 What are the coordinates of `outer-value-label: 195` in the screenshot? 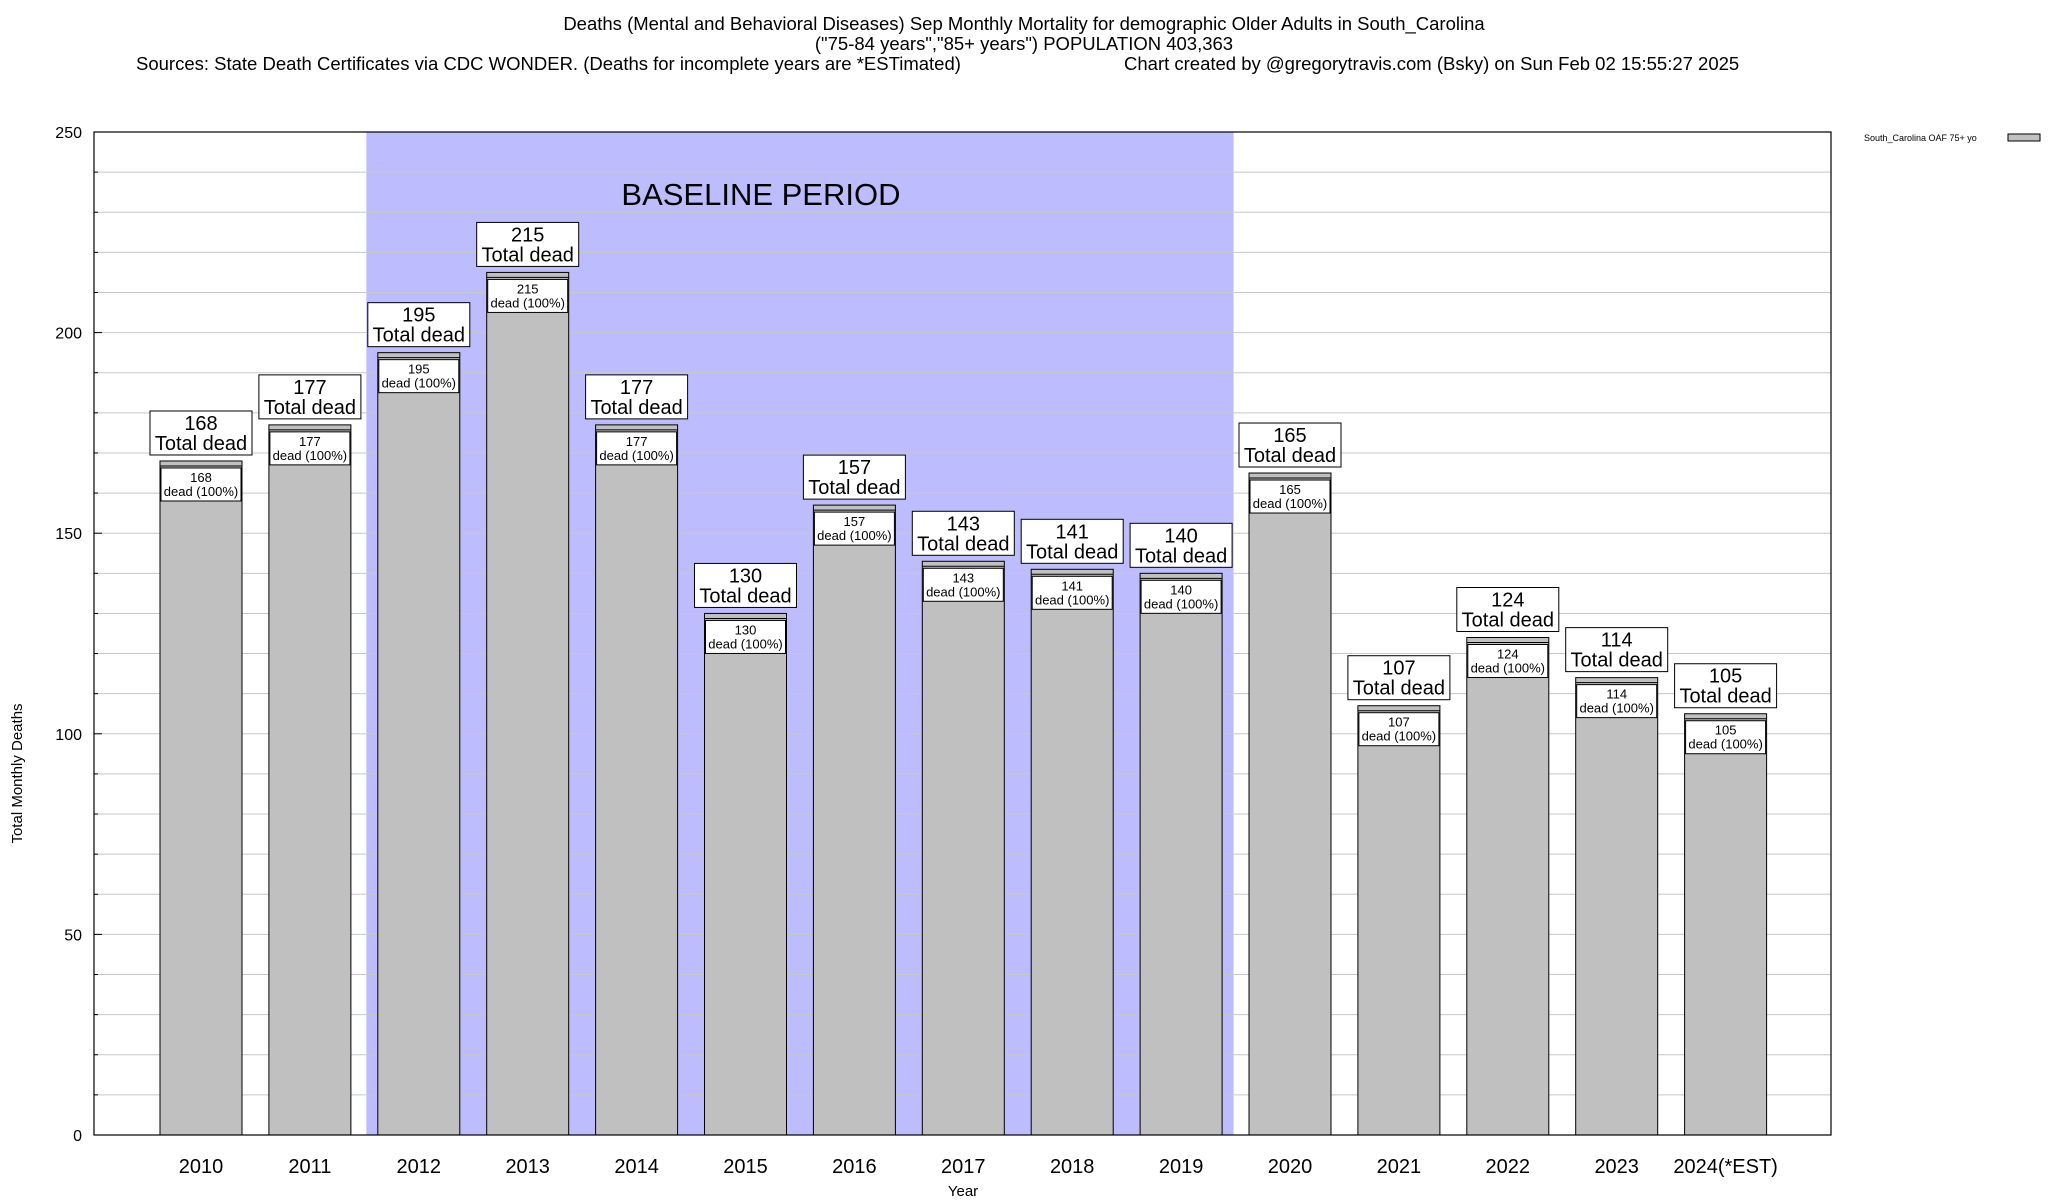 It's located at (418, 316).